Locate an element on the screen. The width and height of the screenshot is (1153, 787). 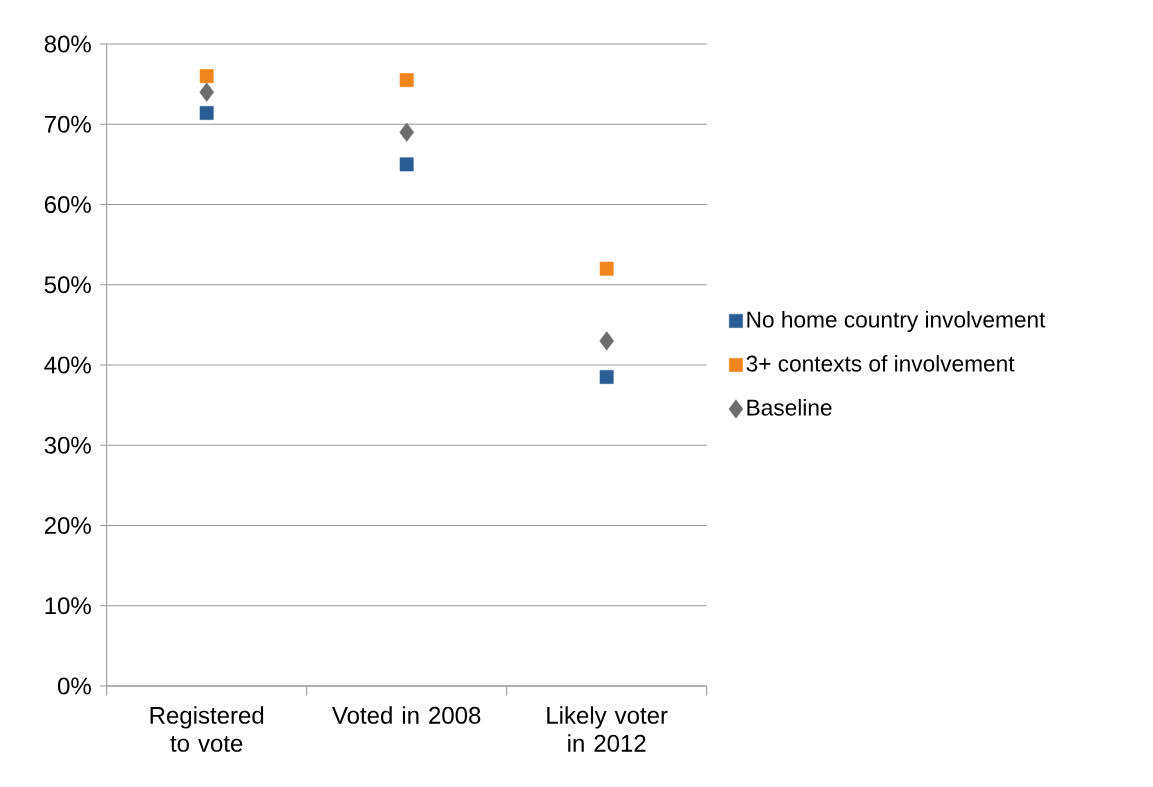
y-tick-label: 10% is located at coordinates (68, 606).